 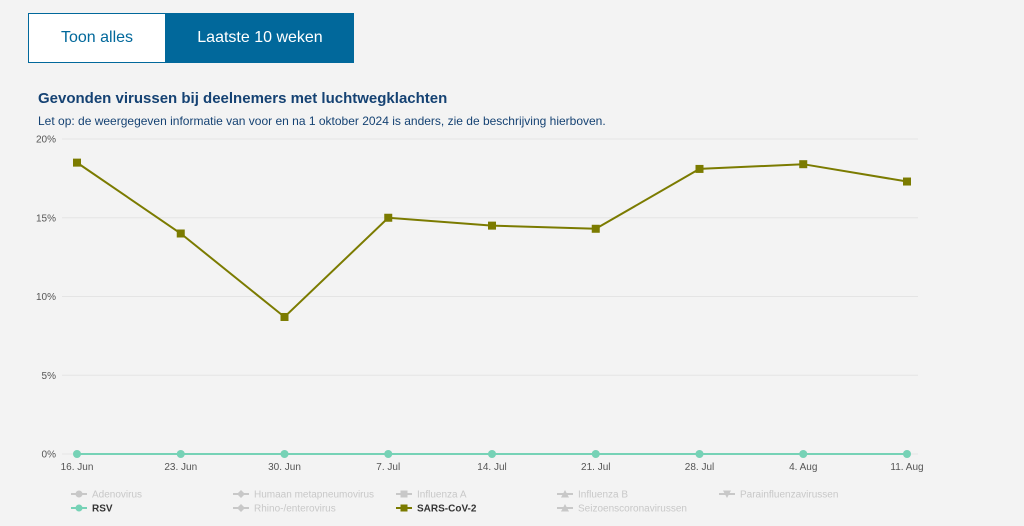 I want to click on legend-label: Seizoenscoronavirussen, so click(x=632, y=509).